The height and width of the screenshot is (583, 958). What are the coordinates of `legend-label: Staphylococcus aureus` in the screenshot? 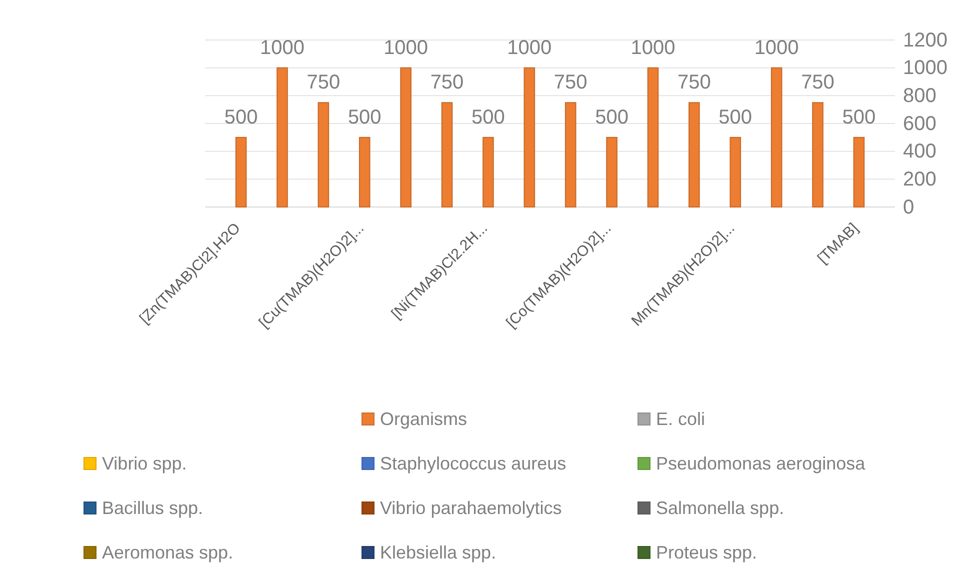 It's located at (473, 464).